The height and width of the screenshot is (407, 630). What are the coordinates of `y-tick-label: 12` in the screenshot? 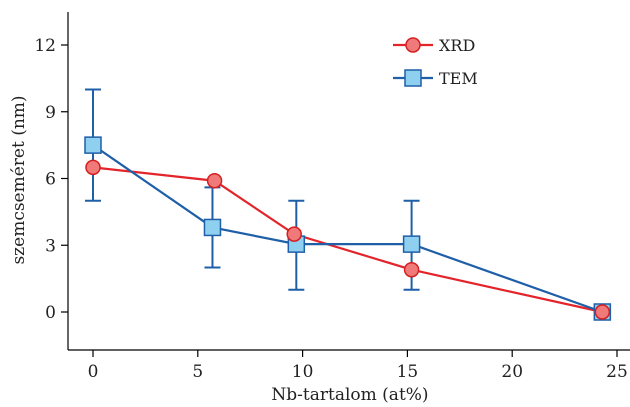 It's located at (45, 46).